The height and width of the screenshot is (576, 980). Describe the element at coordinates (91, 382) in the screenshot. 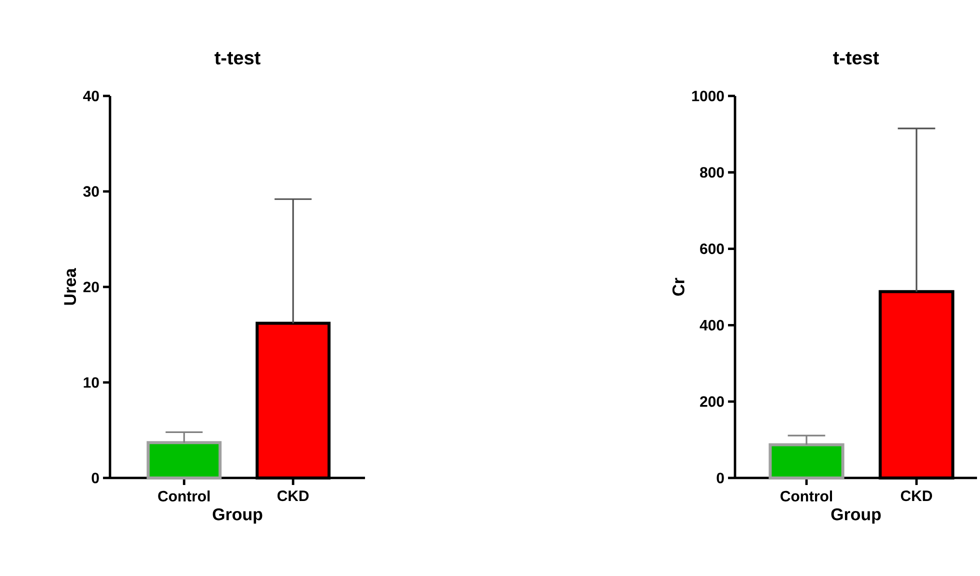

I see `y-tick-label: 10` at that location.